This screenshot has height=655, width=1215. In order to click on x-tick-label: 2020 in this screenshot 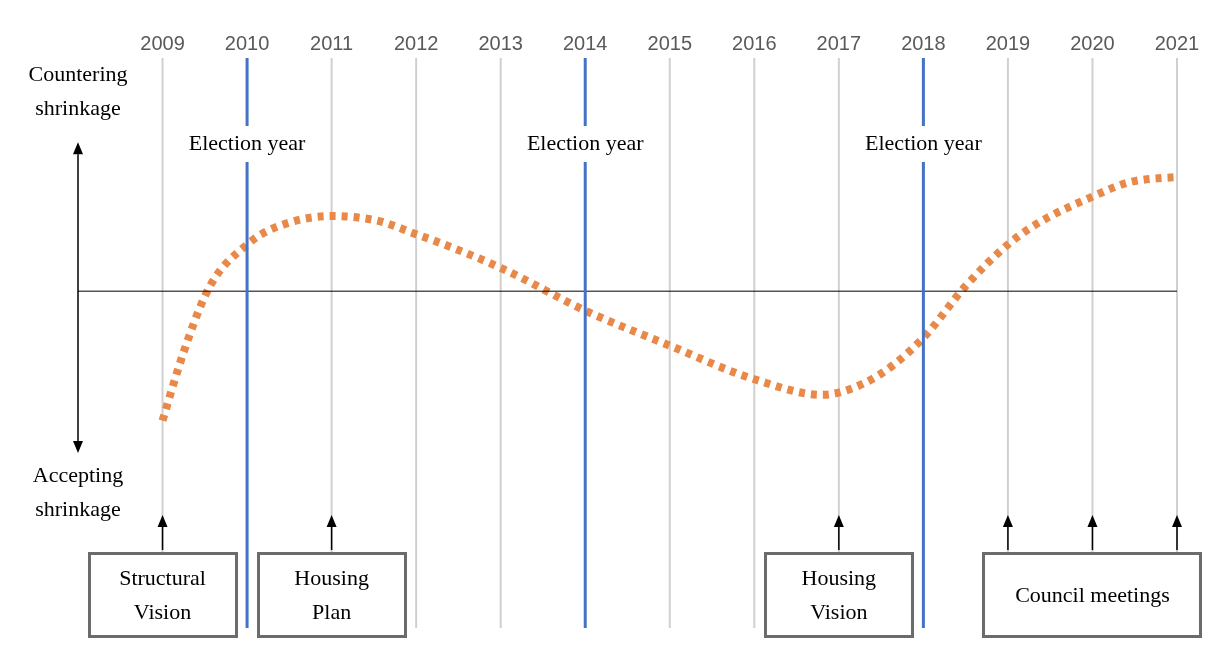, I will do `click(1092, 43)`.